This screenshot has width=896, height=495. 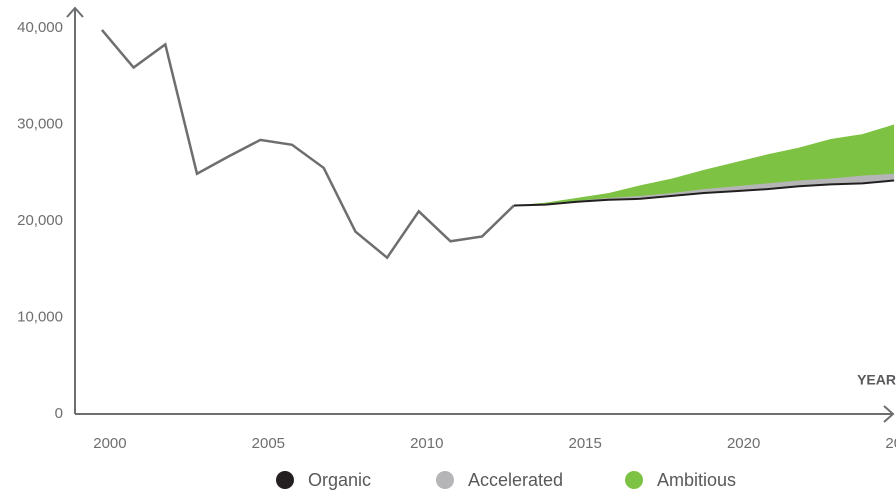 I want to click on area, so click(x=704, y=189).